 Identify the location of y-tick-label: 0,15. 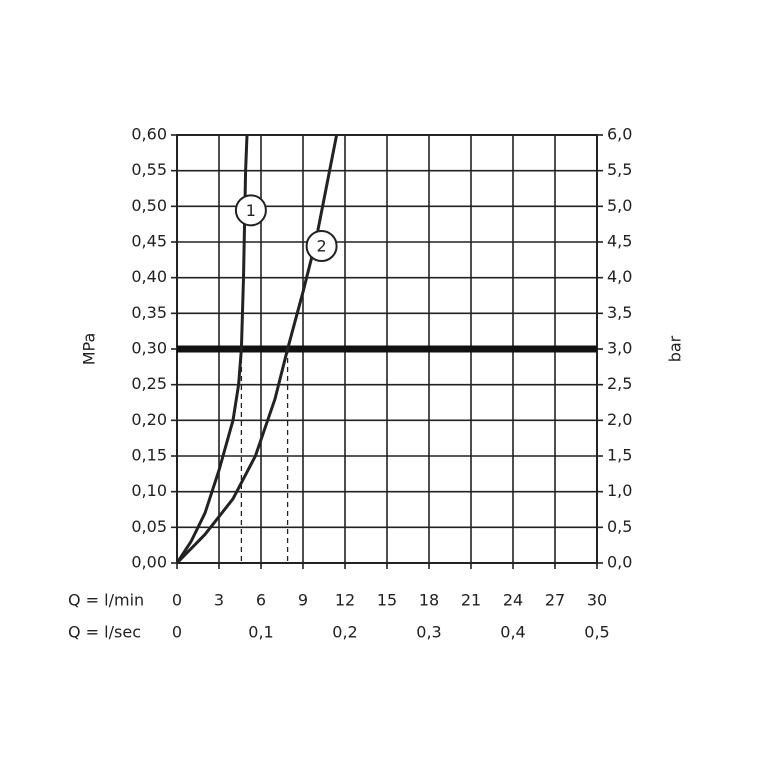
(149, 455).